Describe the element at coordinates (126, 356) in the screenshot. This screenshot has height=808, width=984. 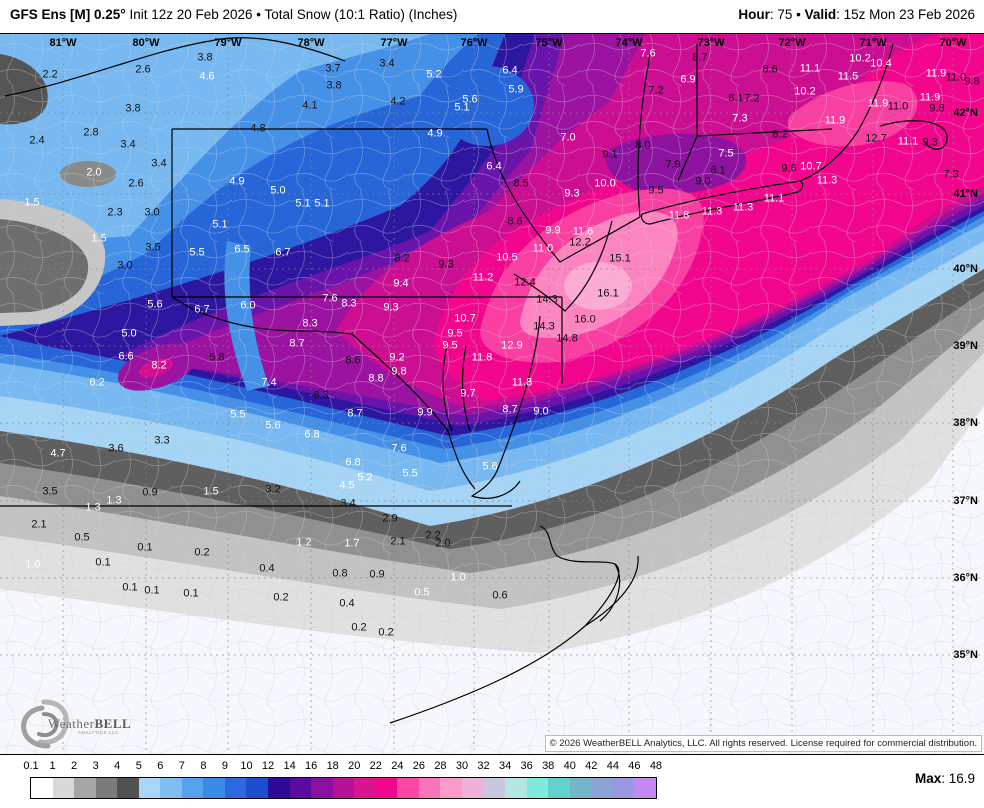
I see `snow-amount-label: 6.6` at that location.